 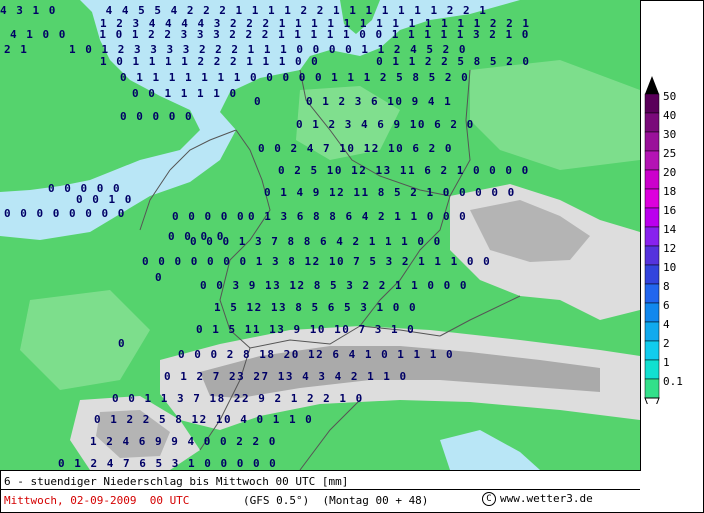 What do you see at coordinates (670, 210) in the screenshot?
I see `legend-label: 16` at bounding box center [670, 210].